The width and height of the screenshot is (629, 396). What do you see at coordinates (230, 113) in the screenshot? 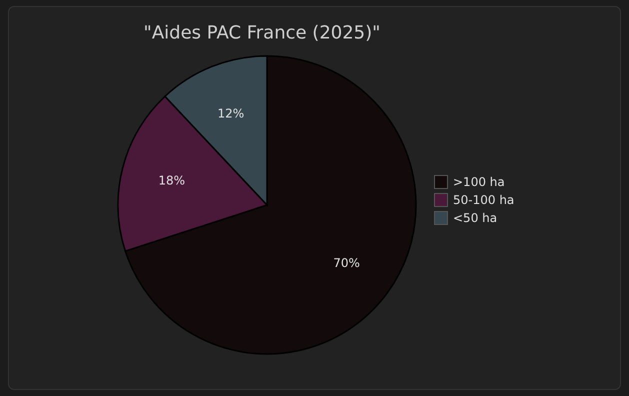
I see `data-label: 12%` at bounding box center [230, 113].